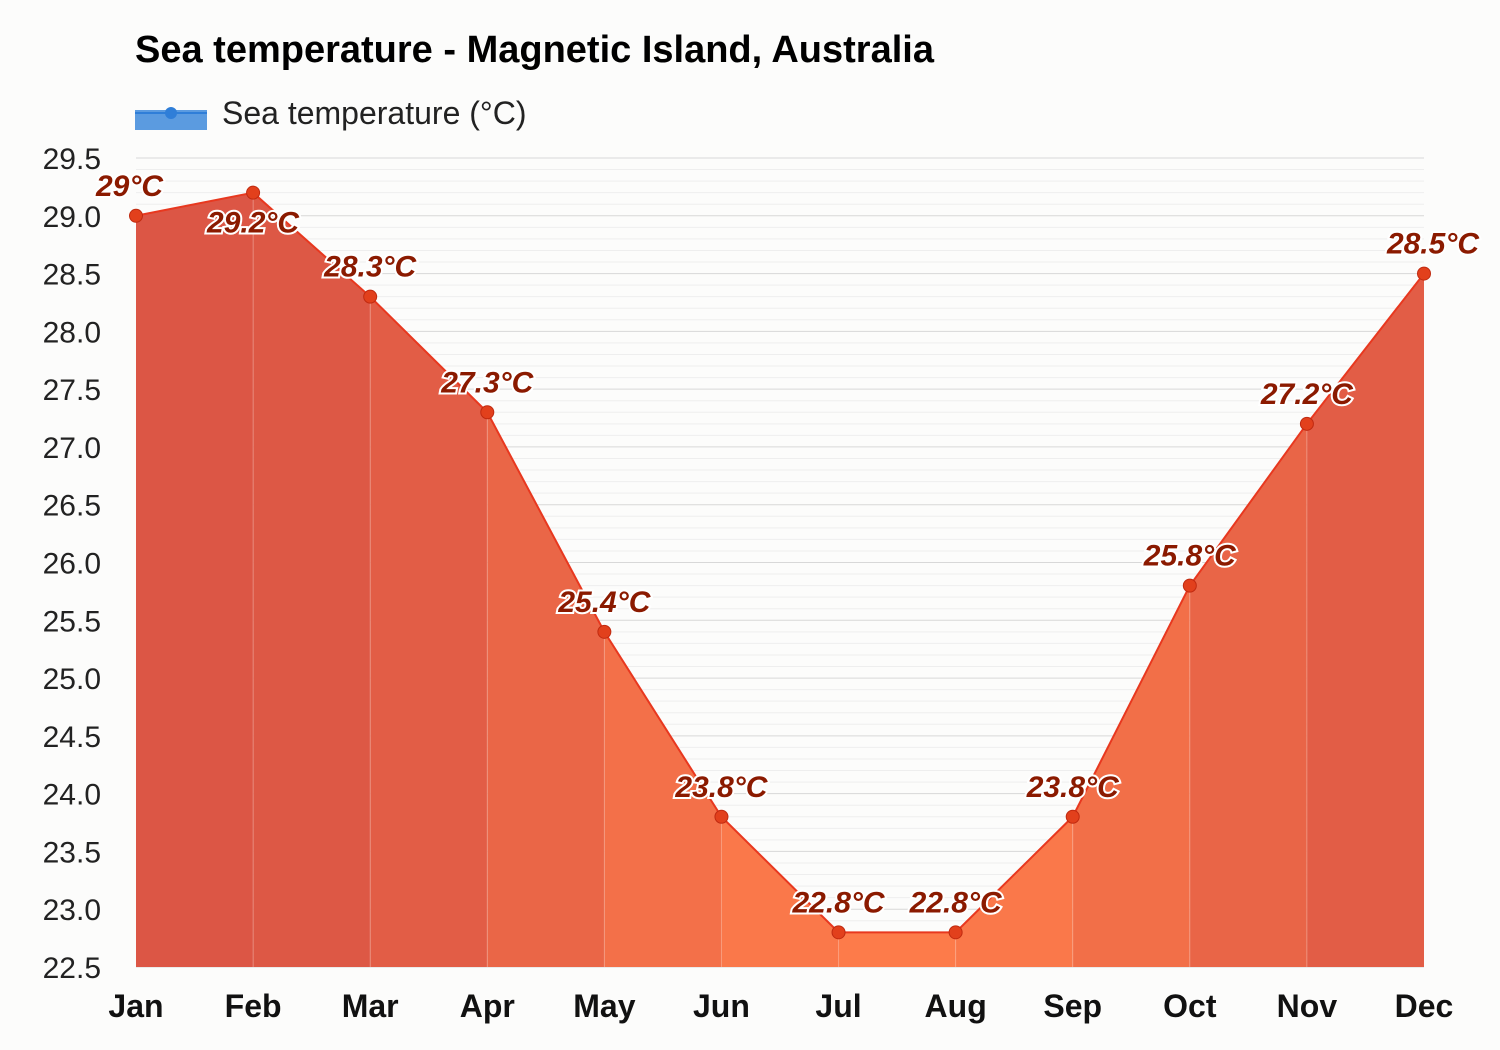  Describe the element at coordinates (1073, 787) in the screenshot. I see `data-label-sep: 23.8°C` at that location.